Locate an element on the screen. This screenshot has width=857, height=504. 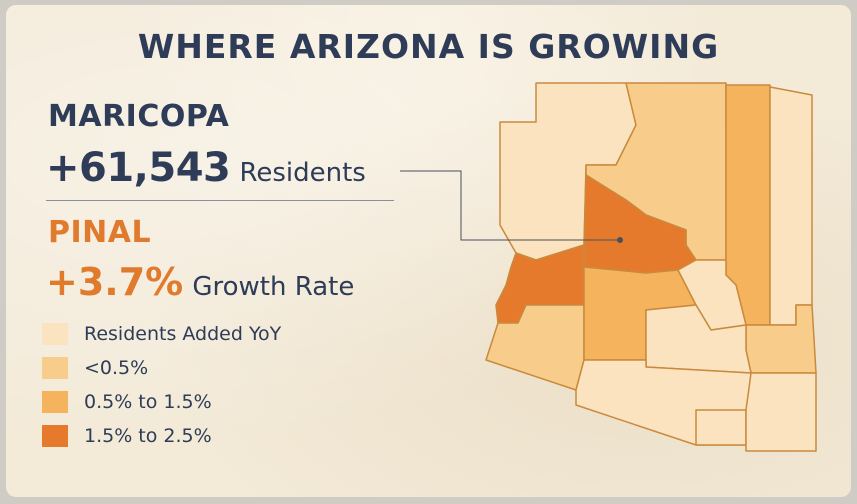
county-cochise is located at coordinates (781, 412).